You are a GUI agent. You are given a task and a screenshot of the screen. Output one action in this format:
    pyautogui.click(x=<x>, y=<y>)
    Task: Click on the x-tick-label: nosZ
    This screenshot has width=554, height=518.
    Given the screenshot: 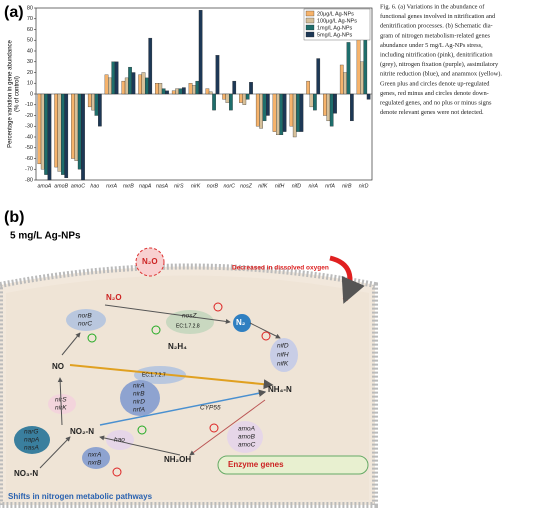 What is the action you would take?
    pyautogui.click(x=246, y=186)
    